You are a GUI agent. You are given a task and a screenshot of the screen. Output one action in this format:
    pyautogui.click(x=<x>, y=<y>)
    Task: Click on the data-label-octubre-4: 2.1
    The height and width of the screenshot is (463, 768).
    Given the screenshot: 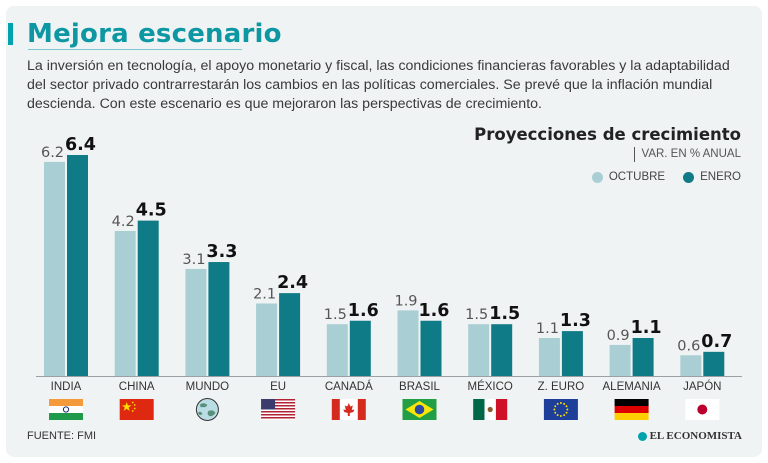 What is the action you would take?
    pyautogui.click(x=264, y=294)
    